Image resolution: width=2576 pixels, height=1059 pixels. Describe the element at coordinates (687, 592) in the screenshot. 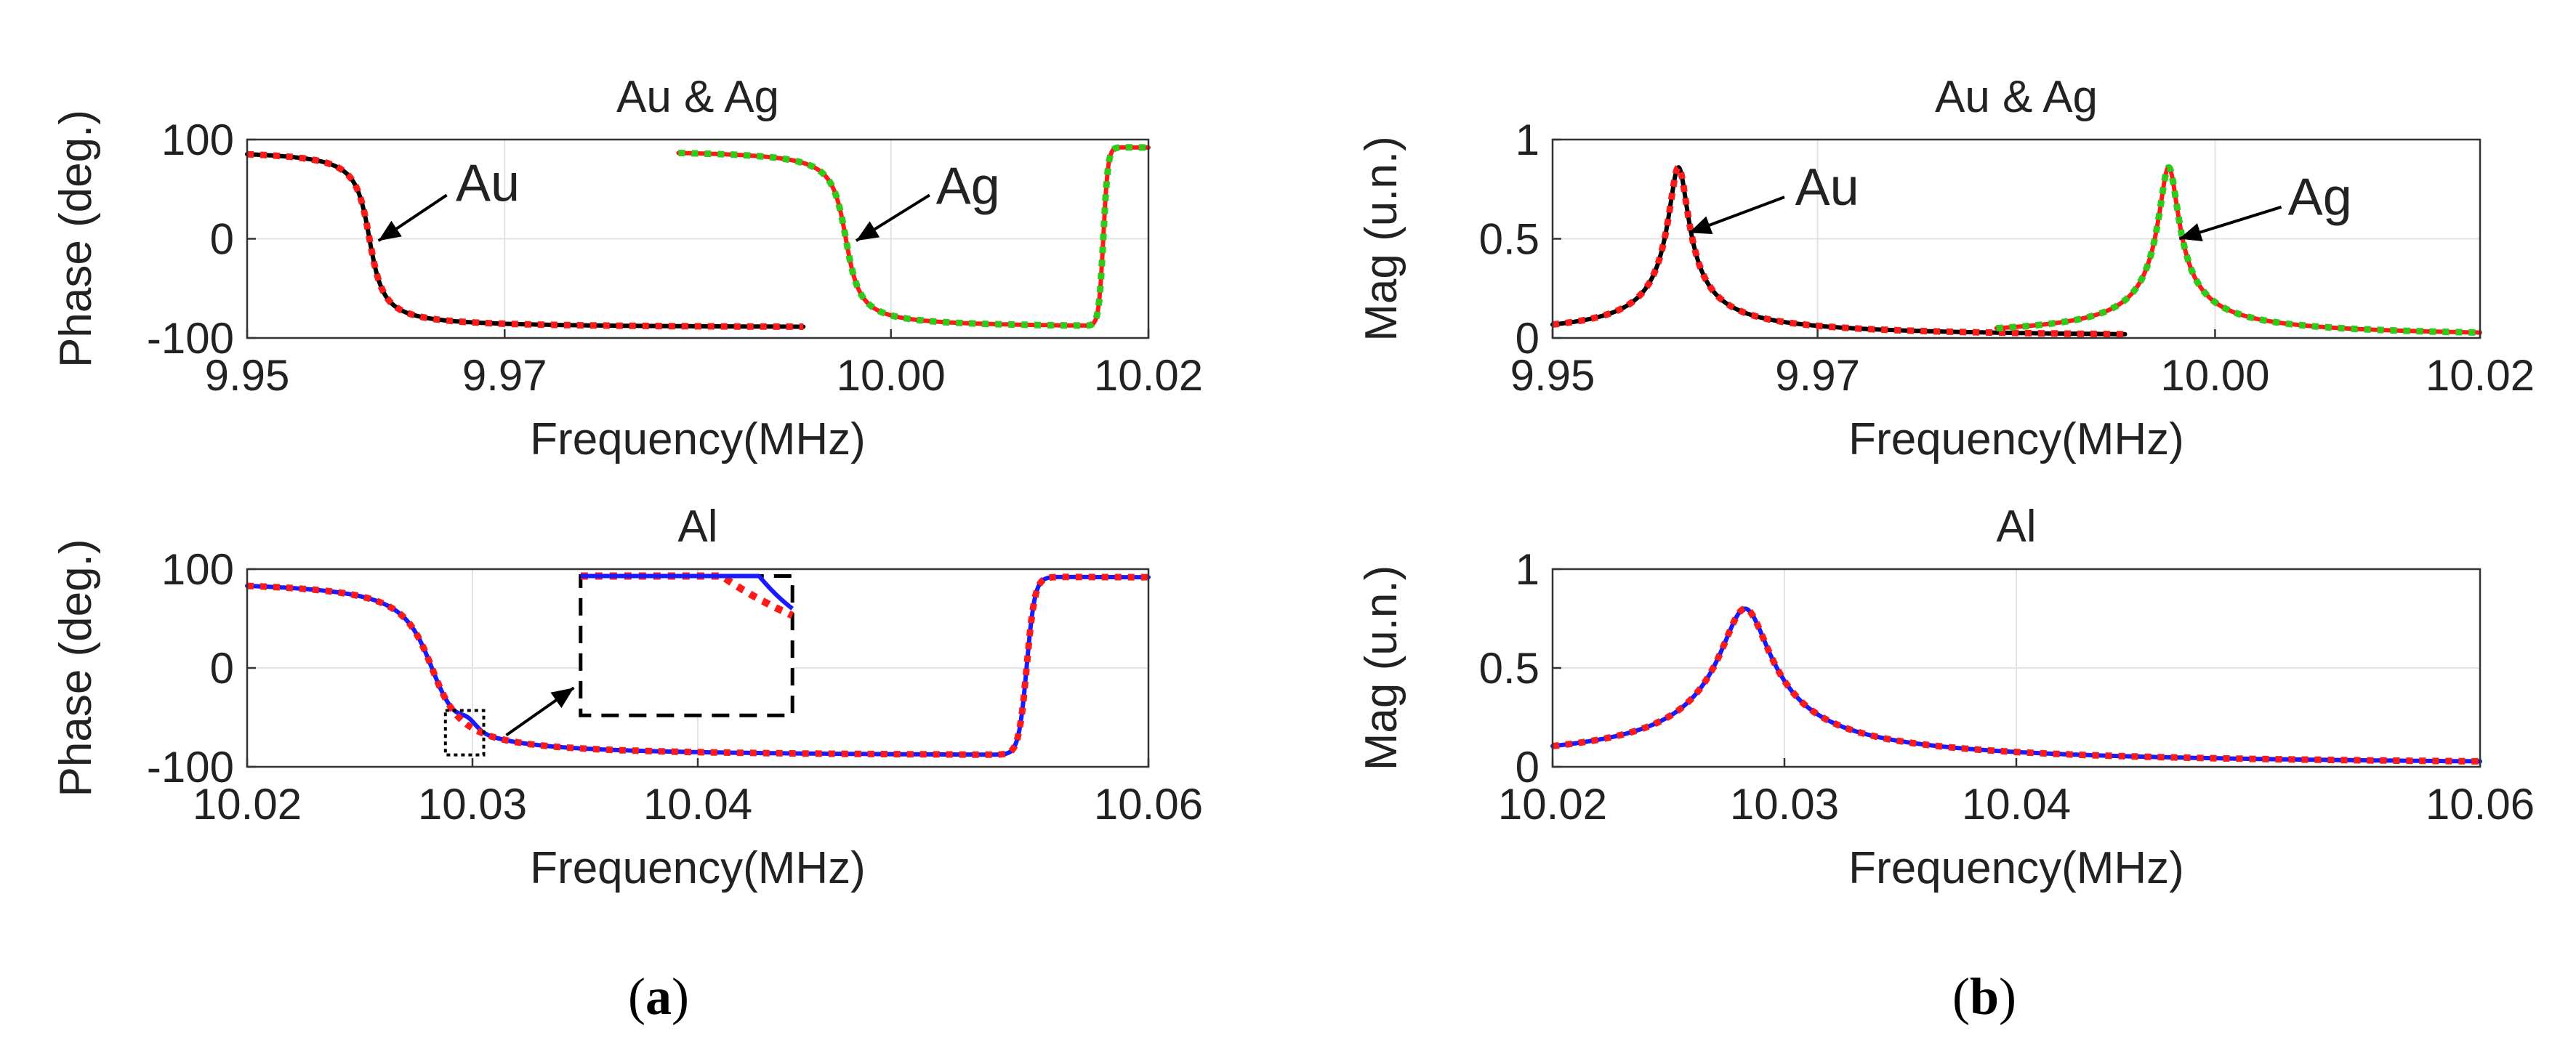

I see `inset-series-al-measured` at that location.